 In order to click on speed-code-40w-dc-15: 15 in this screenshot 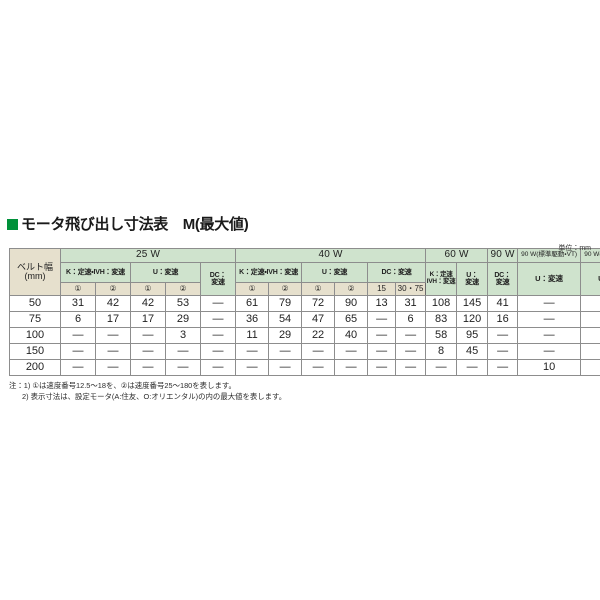, I will do `click(382, 289)`.